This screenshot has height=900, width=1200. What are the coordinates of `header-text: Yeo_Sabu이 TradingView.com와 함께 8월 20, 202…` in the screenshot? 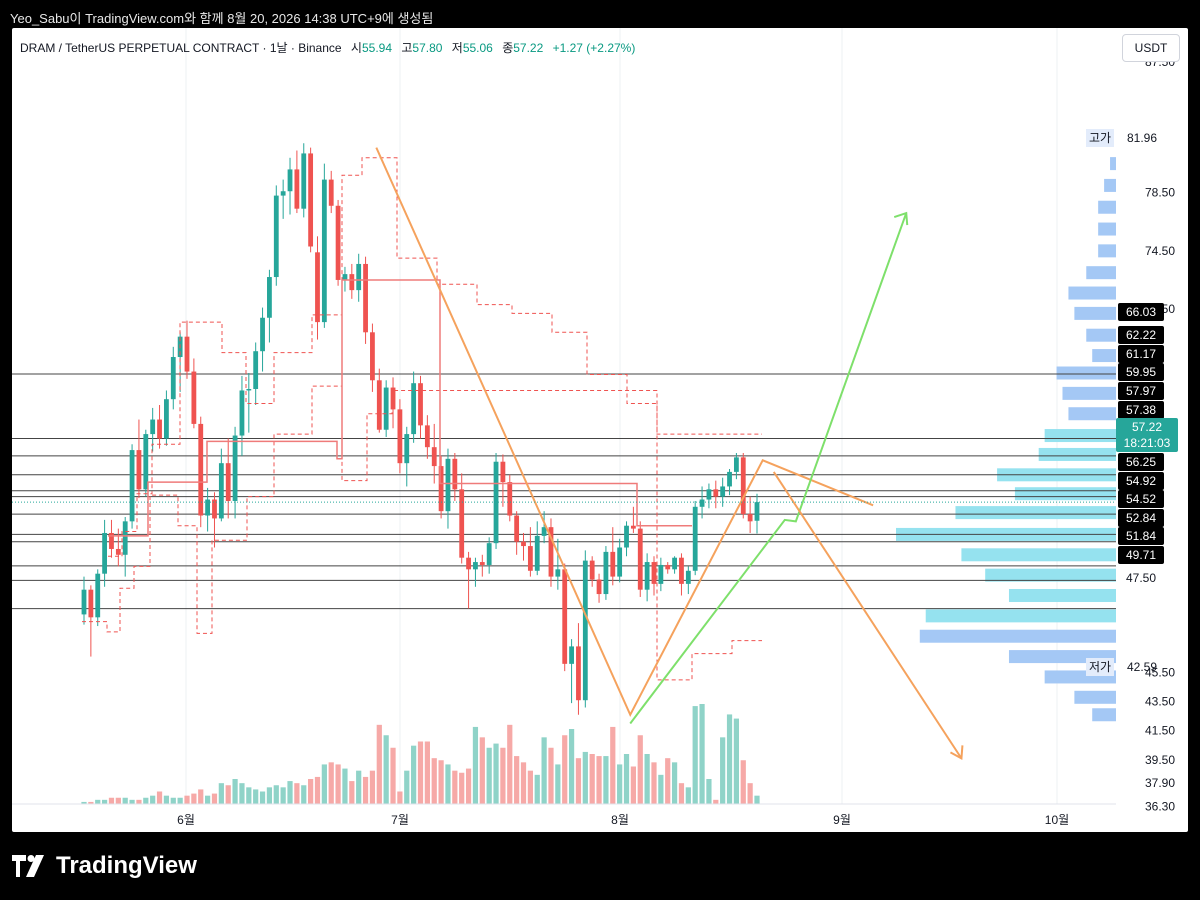 It's located at (222, 18).